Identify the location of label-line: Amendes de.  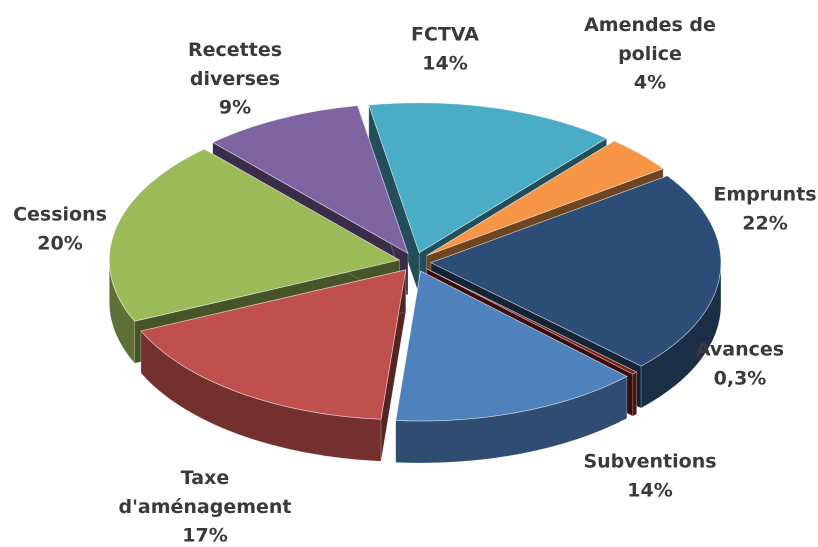
(650, 25).